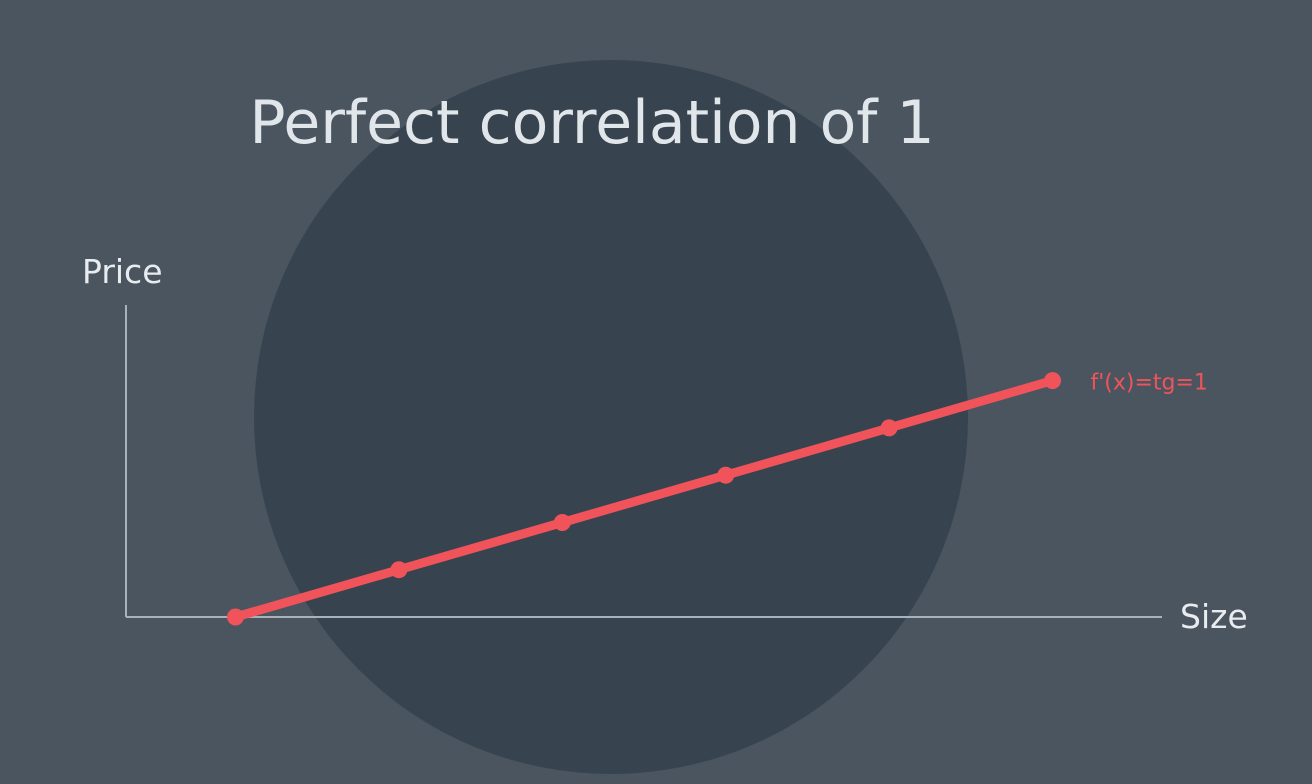 The image size is (1312, 784). Describe the element at coordinates (591, 123) in the screenshot. I see `chart-title: Perfect correlation of 1` at that location.